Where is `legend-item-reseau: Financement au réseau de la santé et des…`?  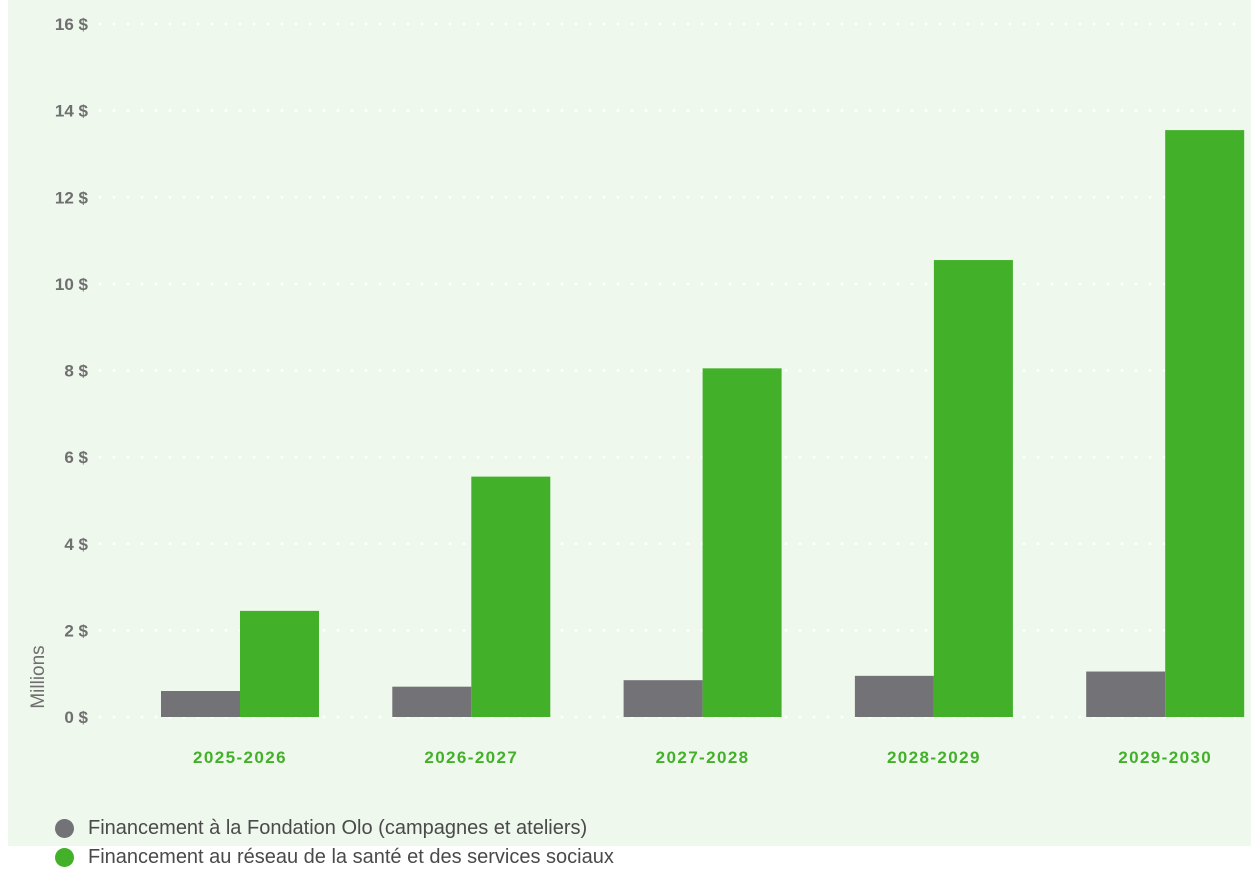
legend-item-reseau: Financement au réseau de la santé et des… is located at coordinates (334, 857).